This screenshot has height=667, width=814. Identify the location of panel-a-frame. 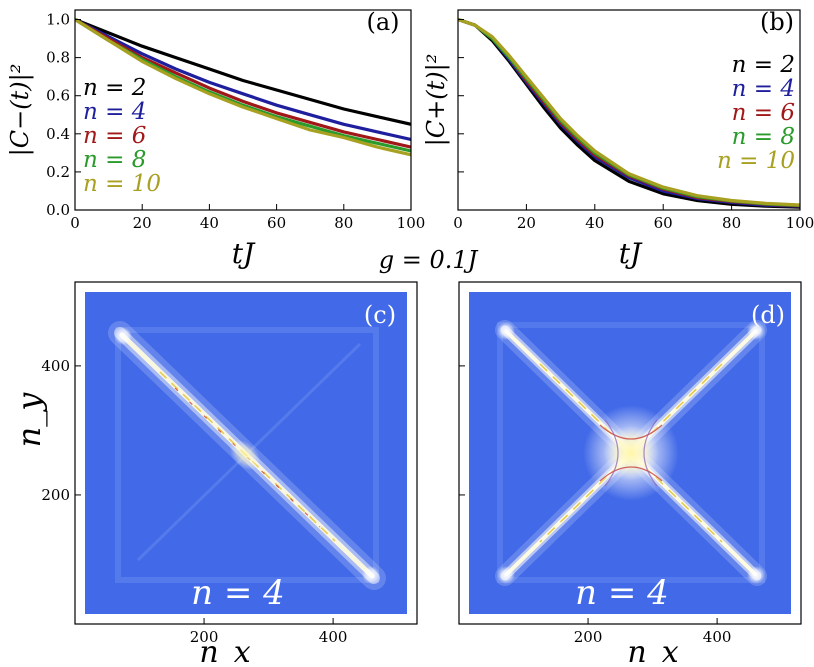
(243, 110).